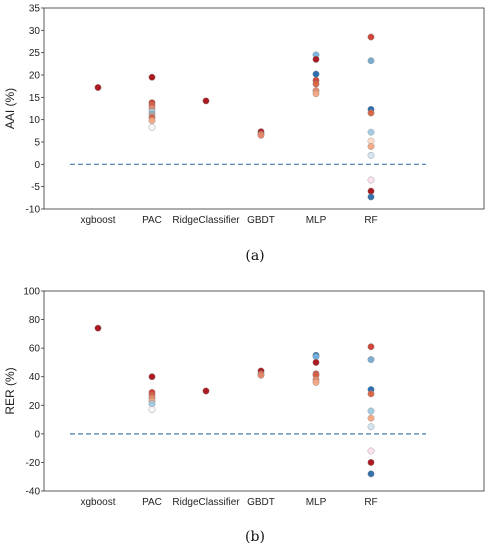 This screenshot has width=485, height=550. What do you see at coordinates (35, 9) in the screenshot?
I see `y-tick-label: 35` at bounding box center [35, 9].